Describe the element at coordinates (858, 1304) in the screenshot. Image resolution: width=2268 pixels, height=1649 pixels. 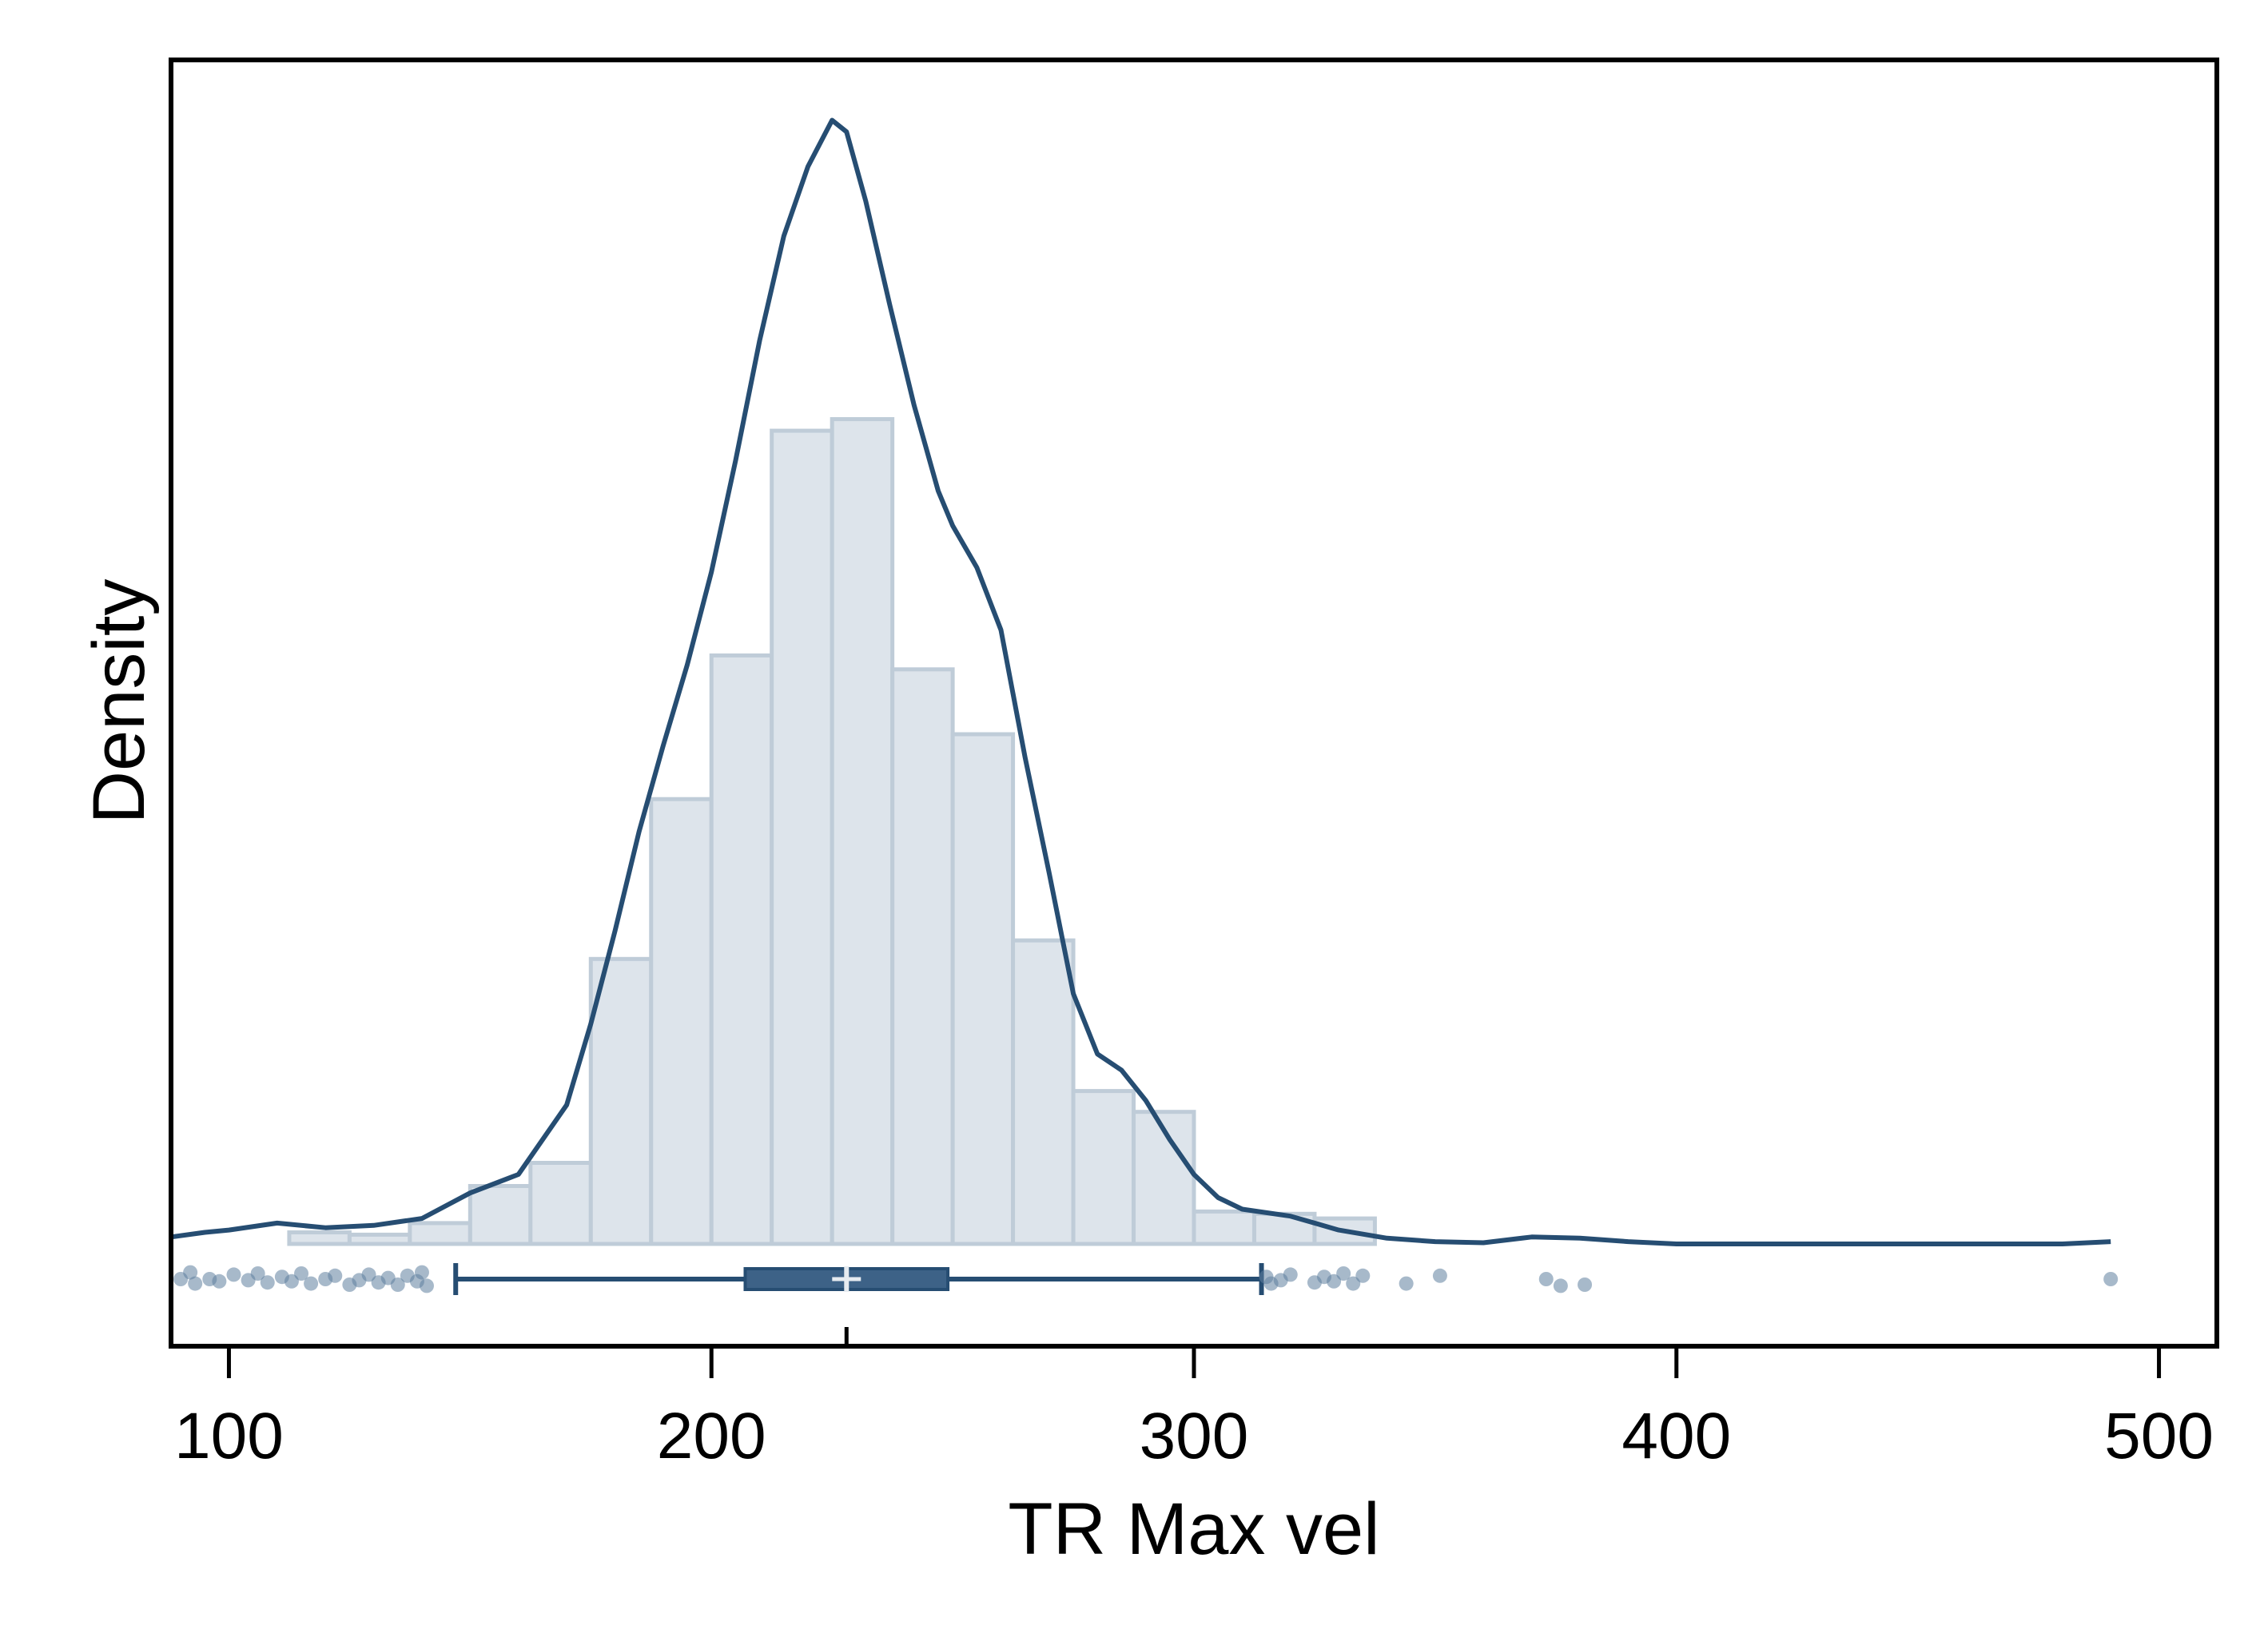
I see `boxplot` at that location.